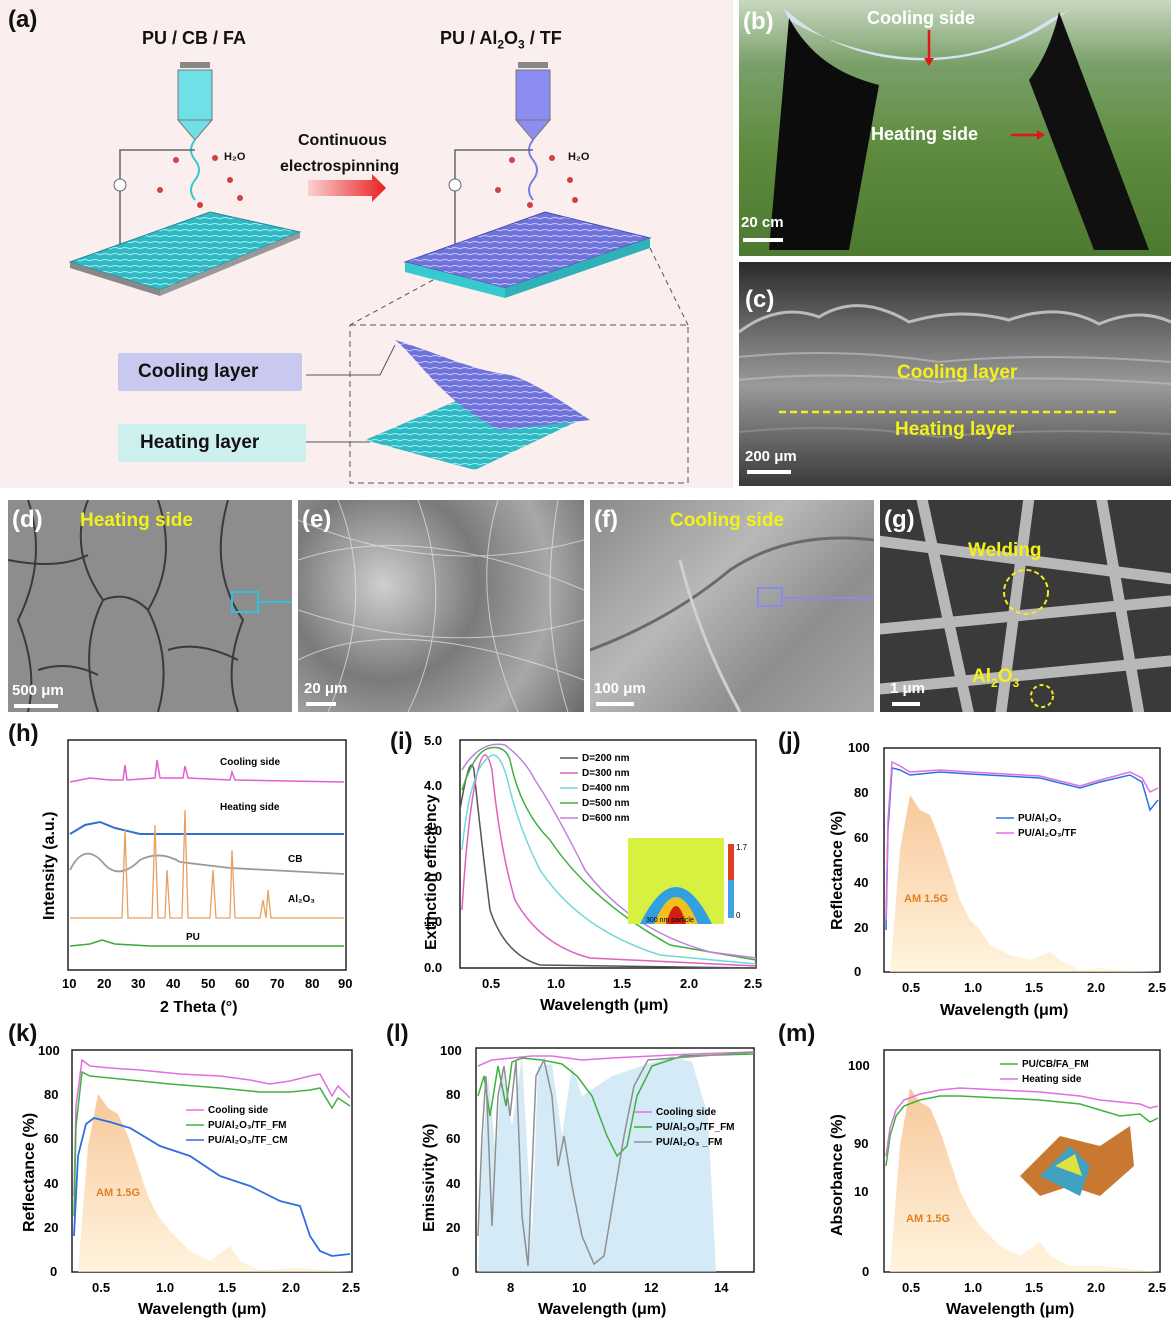 The height and width of the screenshot is (1329, 1171). I want to click on series-h-cooling, so click(207, 771).